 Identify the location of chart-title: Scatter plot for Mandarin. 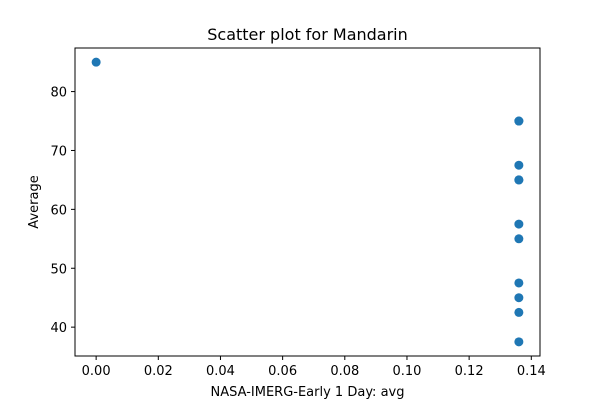
(307, 34).